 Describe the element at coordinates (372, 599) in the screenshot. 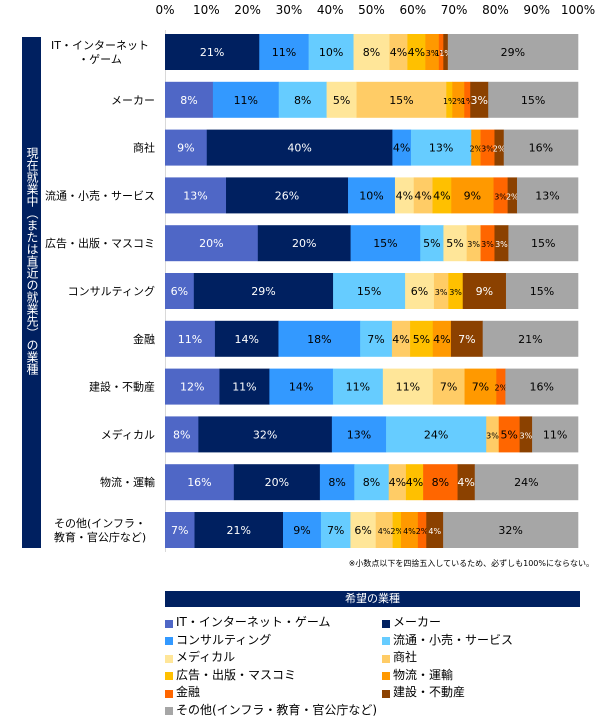

I see `legend-title: 希望の業種` at that location.